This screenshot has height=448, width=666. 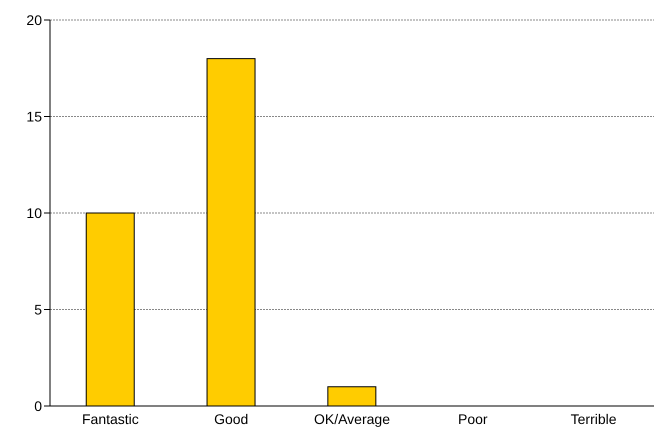 What do you see at coordinates (34, 212) in the screenshot?
I see `y-tick-label: 10` at bounding box center [34, 212].